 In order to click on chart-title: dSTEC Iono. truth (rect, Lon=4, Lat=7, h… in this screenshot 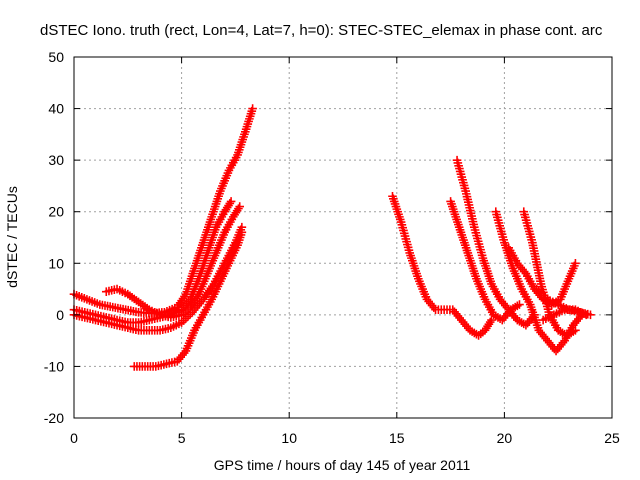, I will do `click(321, 30)`.